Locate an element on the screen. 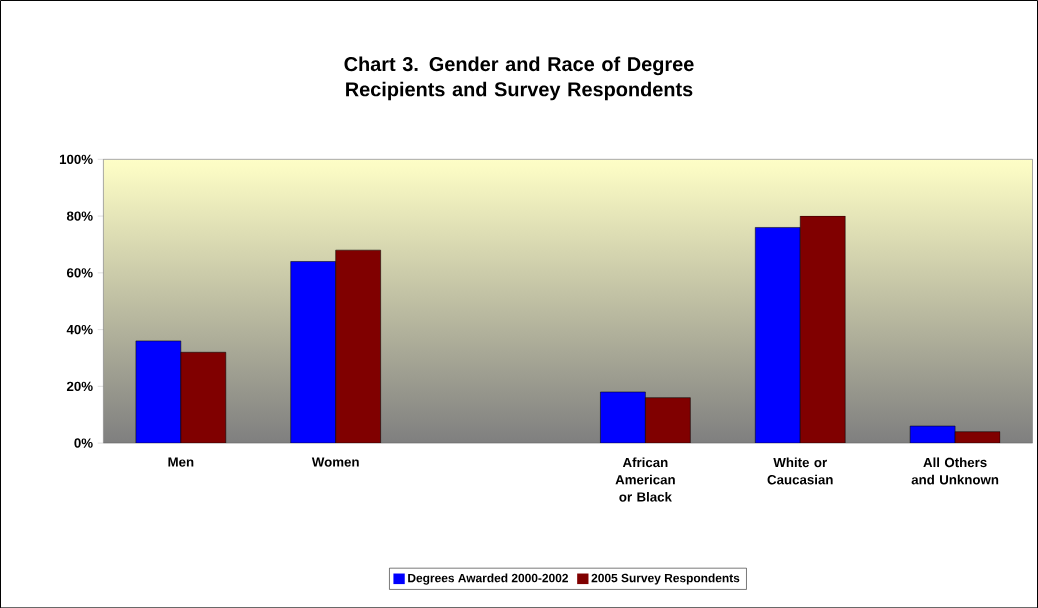 The width and height of the screenshot is (1038, 608). x-tick-label: All Others and Unknown is located at coordinates (955, 471).